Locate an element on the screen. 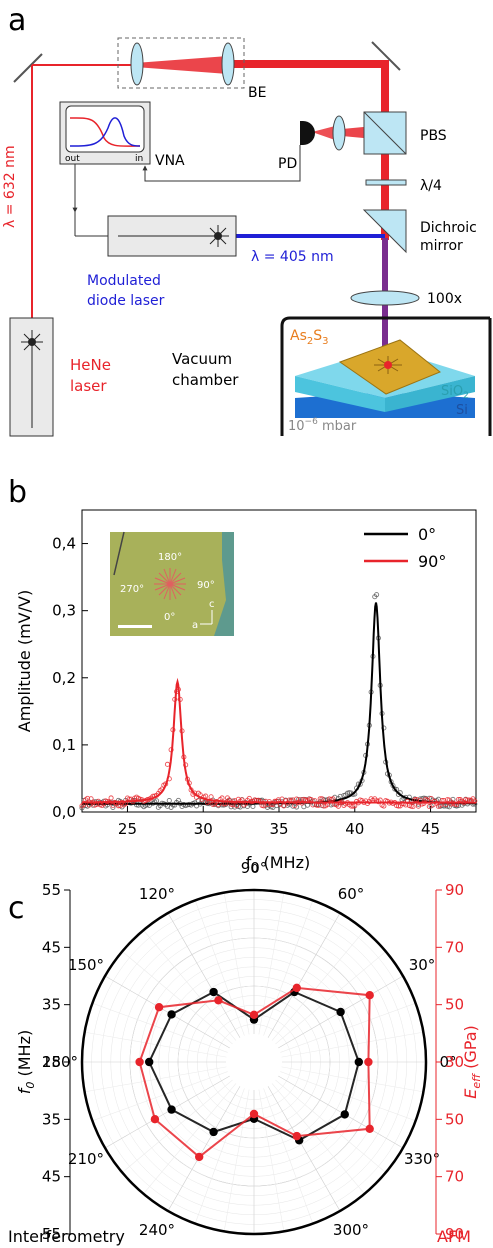 The image size is (493, 1248). objective-label: 100x is located at coordinates (444, 299).